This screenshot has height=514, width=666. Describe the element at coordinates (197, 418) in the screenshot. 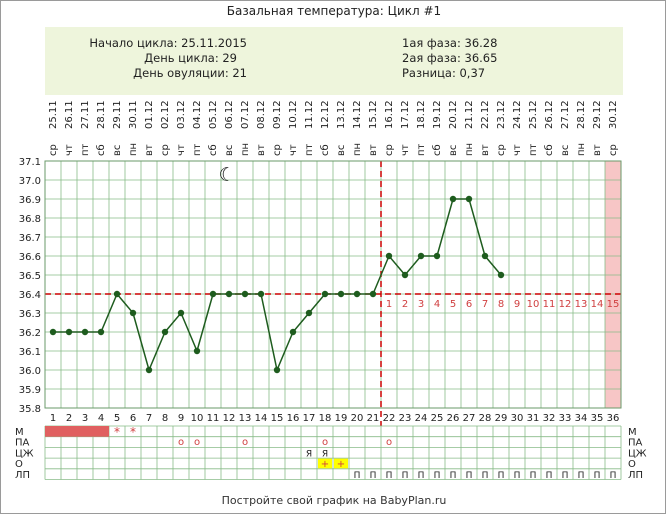

I see `day-number-label: 10` at that location.